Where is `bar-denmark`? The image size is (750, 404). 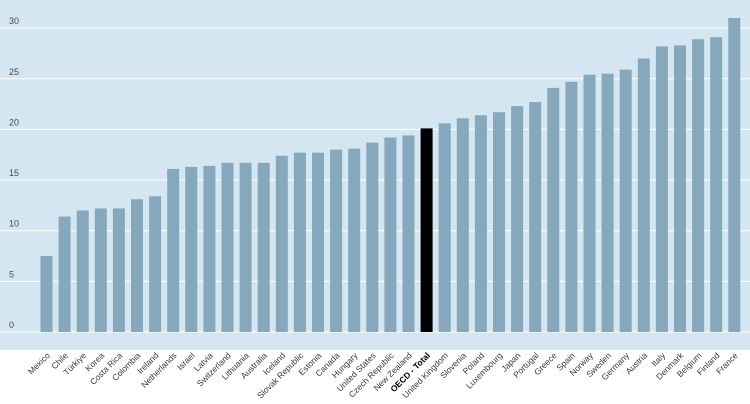 bar-denmark is located at coordinates (680, 188).